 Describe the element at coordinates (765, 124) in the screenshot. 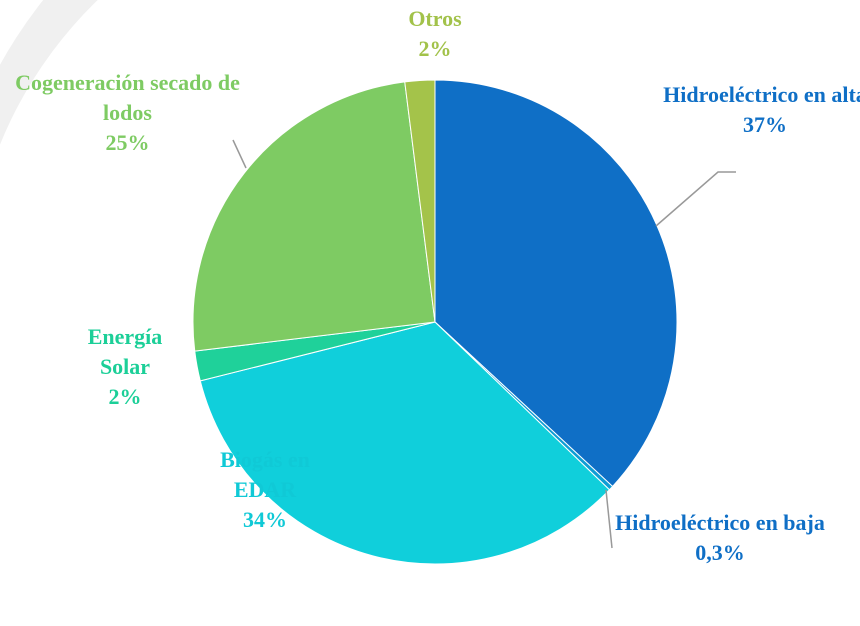

I see `value-label: 37%` at that location.